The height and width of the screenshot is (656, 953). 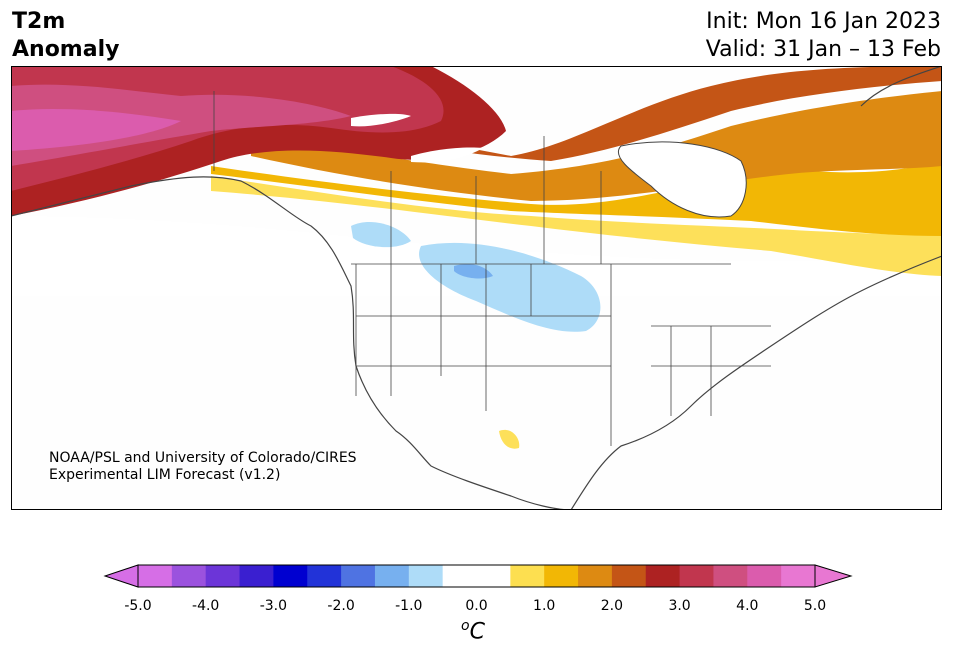 What do you see at coordinates (165, 475) in the screenshot?
I see `credit-line-2: Experimental LIM Forecast (v1.2)` at bounding box center [165, 475].